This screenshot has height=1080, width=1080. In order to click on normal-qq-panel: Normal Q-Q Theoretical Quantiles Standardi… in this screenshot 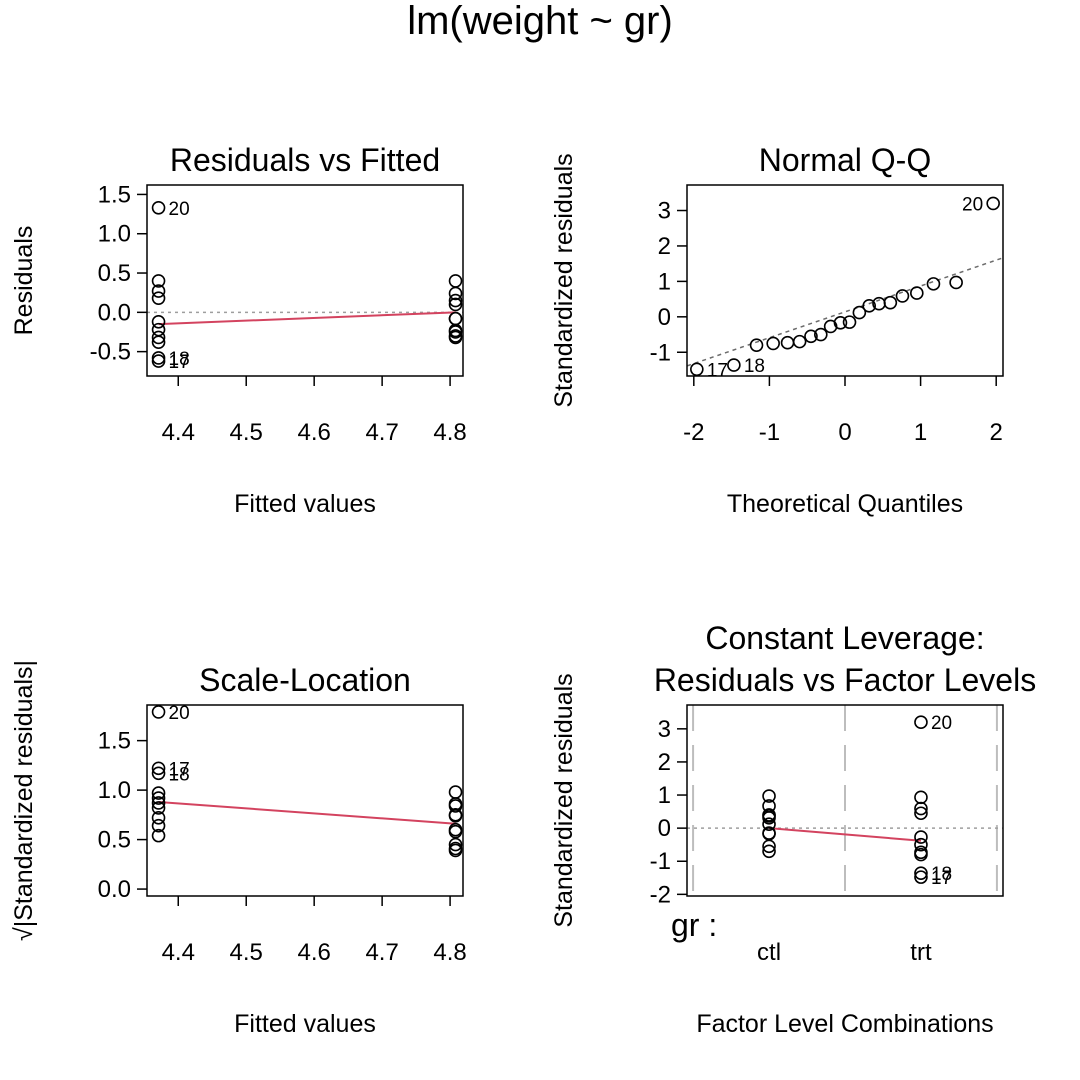, I will do `click(777, 330)`.